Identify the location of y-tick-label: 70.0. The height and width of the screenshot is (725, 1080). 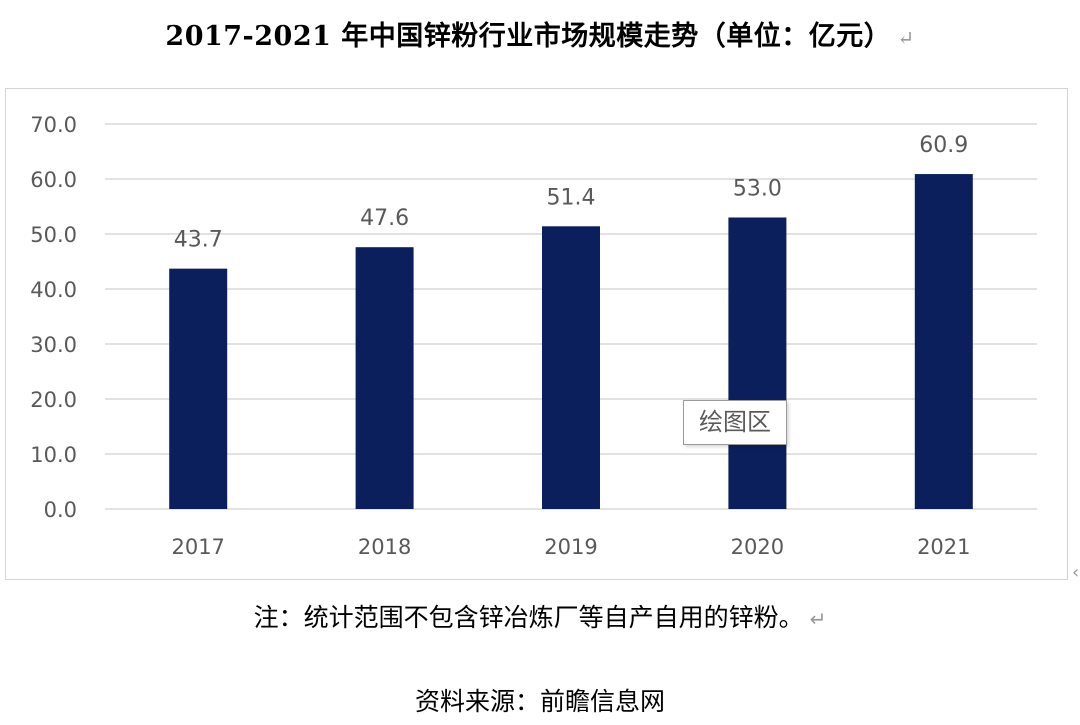
(53, 125).